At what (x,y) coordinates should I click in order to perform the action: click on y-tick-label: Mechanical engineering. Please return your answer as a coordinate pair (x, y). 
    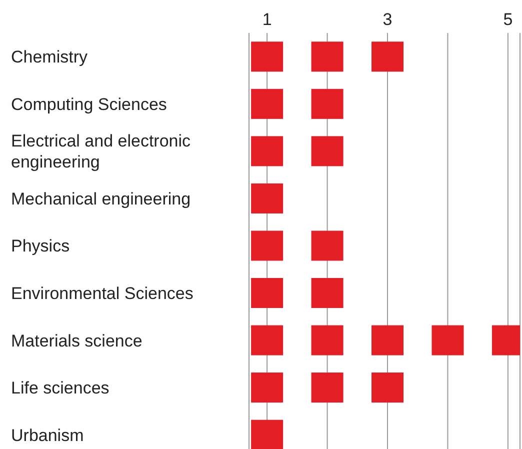
    Looking at the image, I should click on (101, 198).